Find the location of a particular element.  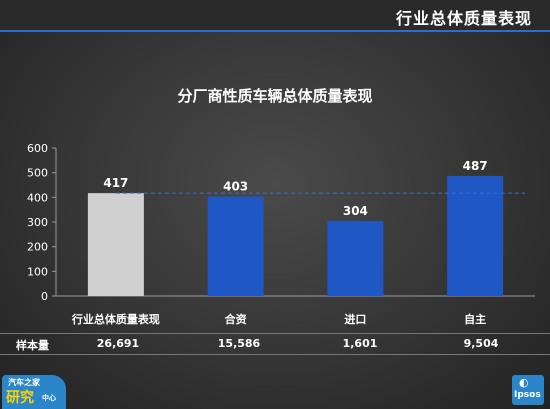

y-tick-label: 400 is located at coordinates (37, 197).